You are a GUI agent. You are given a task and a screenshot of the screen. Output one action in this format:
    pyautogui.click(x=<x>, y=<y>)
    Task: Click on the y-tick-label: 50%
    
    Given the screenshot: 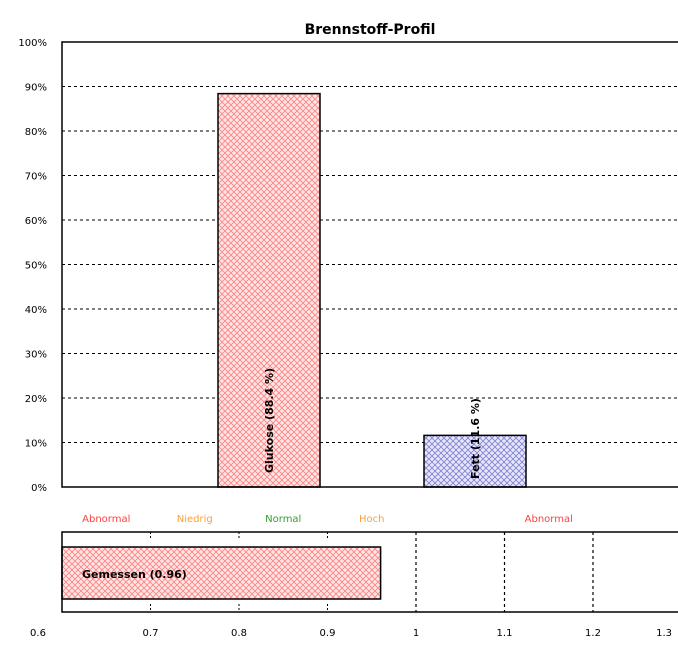 What is the action you would take?
    pyautogui.click(x=36, y=266)
    